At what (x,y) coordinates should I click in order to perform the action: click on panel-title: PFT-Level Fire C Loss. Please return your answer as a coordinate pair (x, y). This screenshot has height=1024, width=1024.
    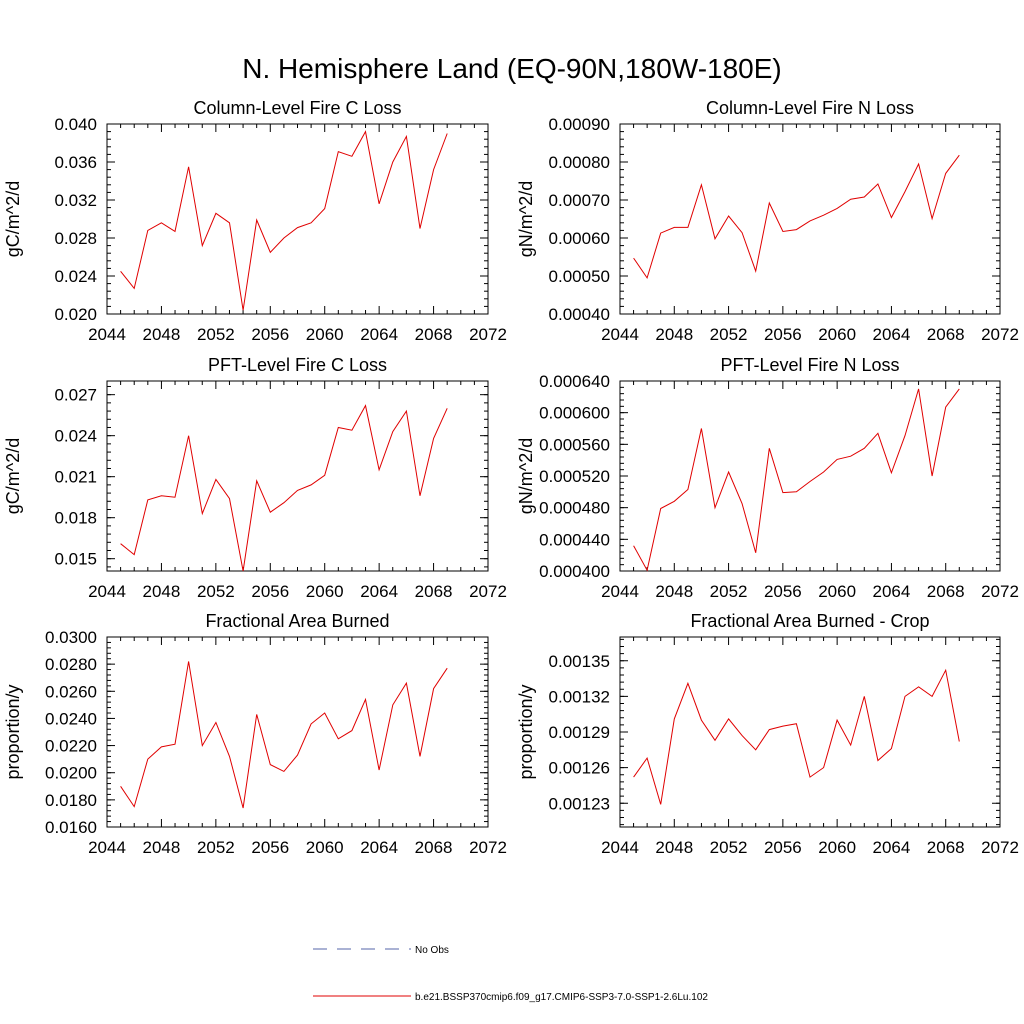
    Looking at the image, I should click on (297, 365).